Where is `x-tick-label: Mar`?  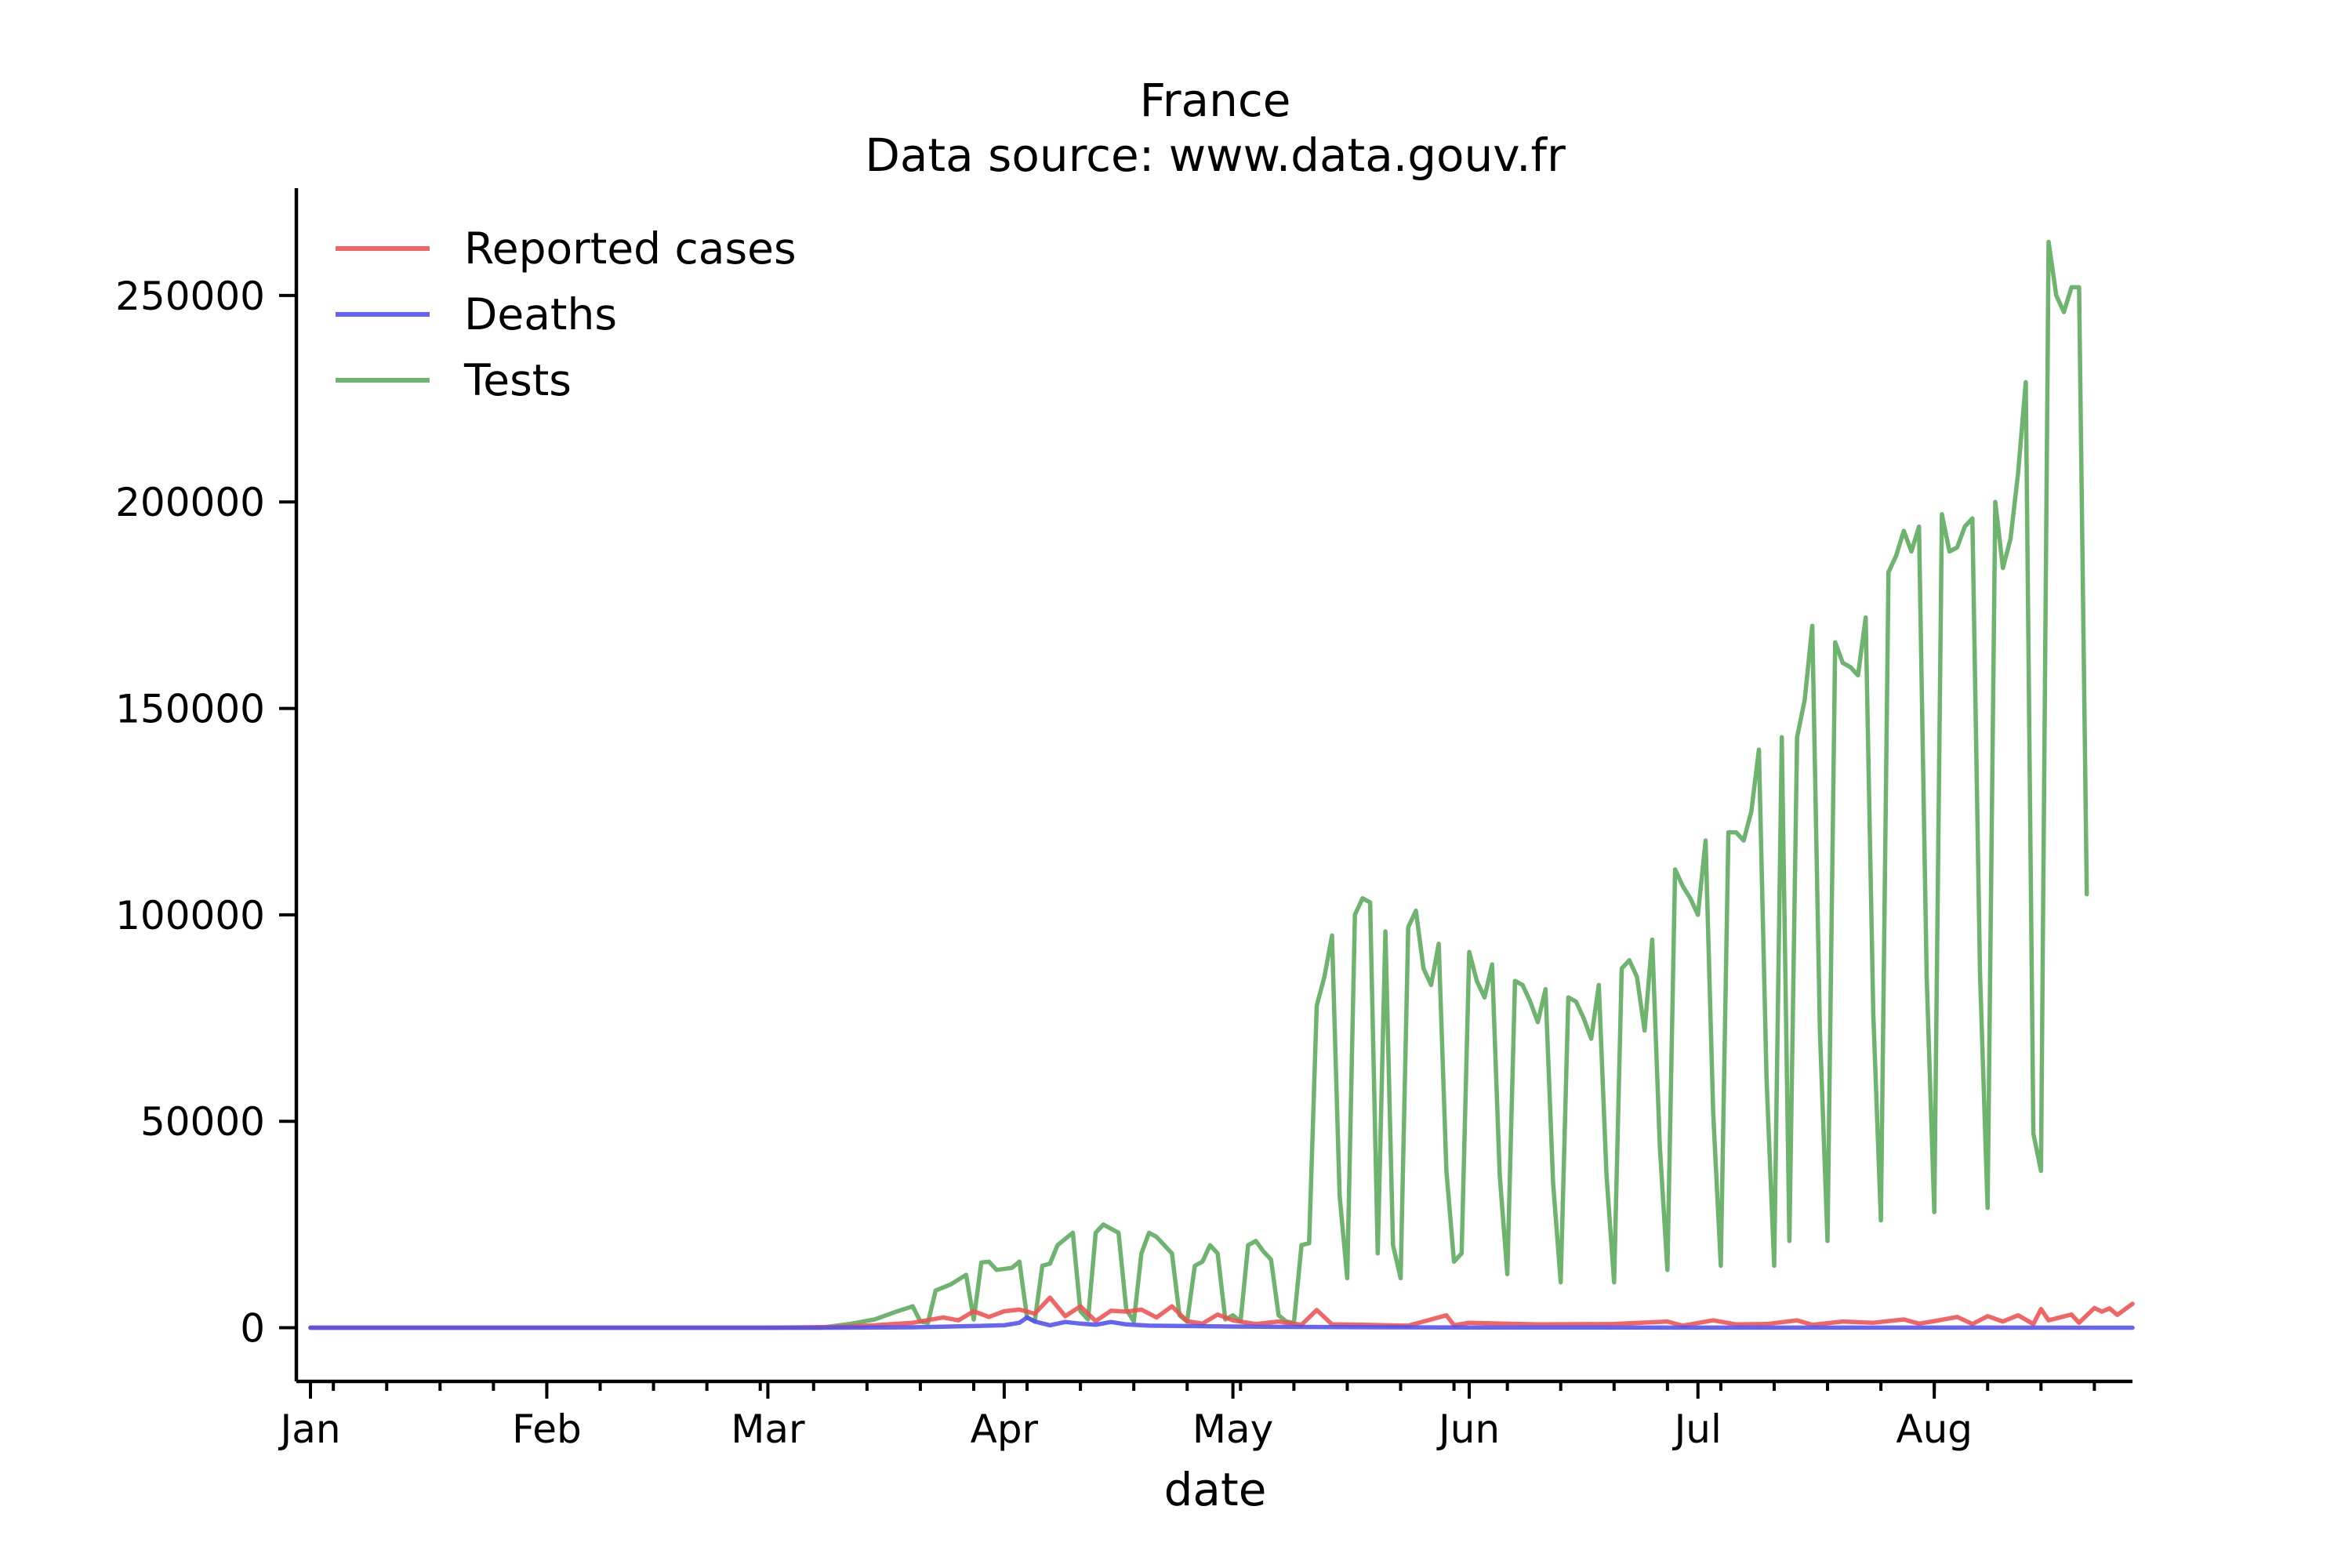 x-tick-label: Mar is located at coordinates (768, 1429).